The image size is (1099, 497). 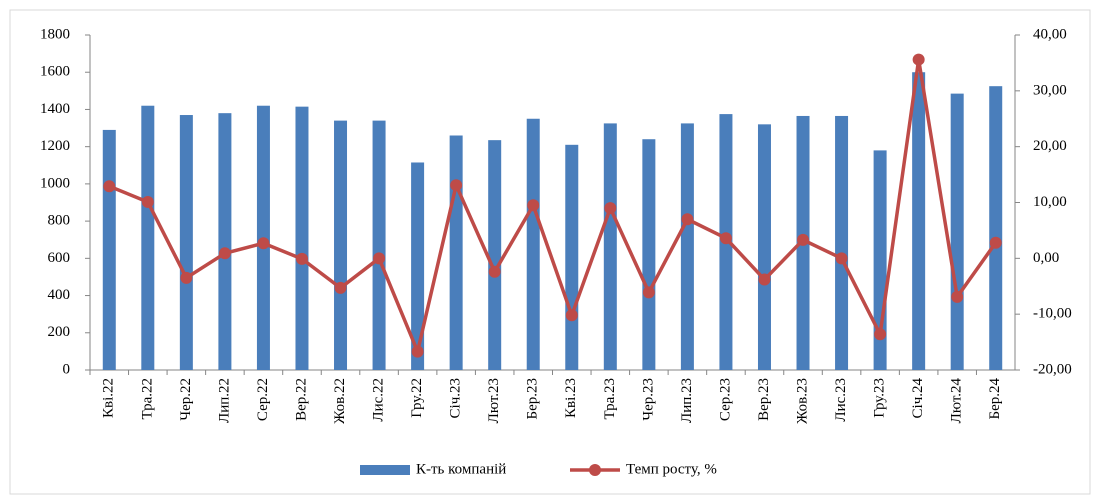 What do you see at coordinates (59, 221) in the screenshot?
I see `y-tick-label: 800` at bounding box center [59, 221].